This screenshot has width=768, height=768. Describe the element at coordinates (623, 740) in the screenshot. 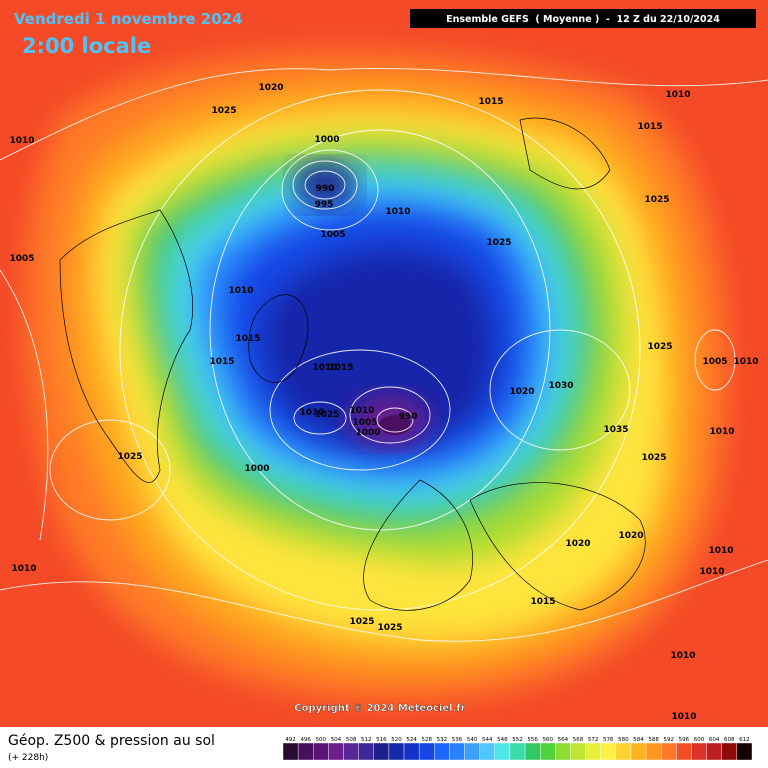

I see `colorbar-label: 580` at that location.